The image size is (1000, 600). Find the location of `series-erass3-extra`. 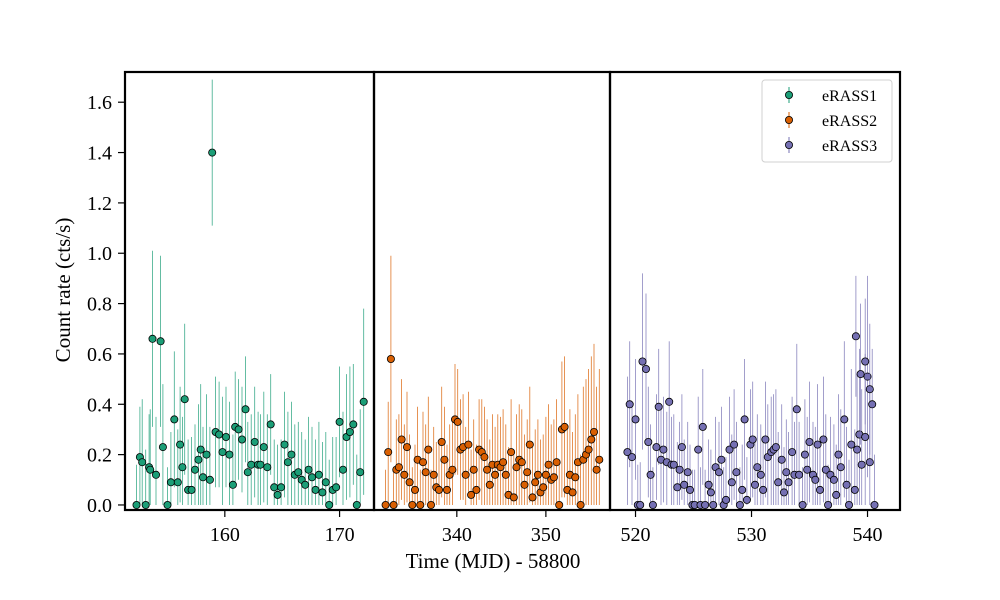

series-erass3-extra is located at coordinates (865, 392).